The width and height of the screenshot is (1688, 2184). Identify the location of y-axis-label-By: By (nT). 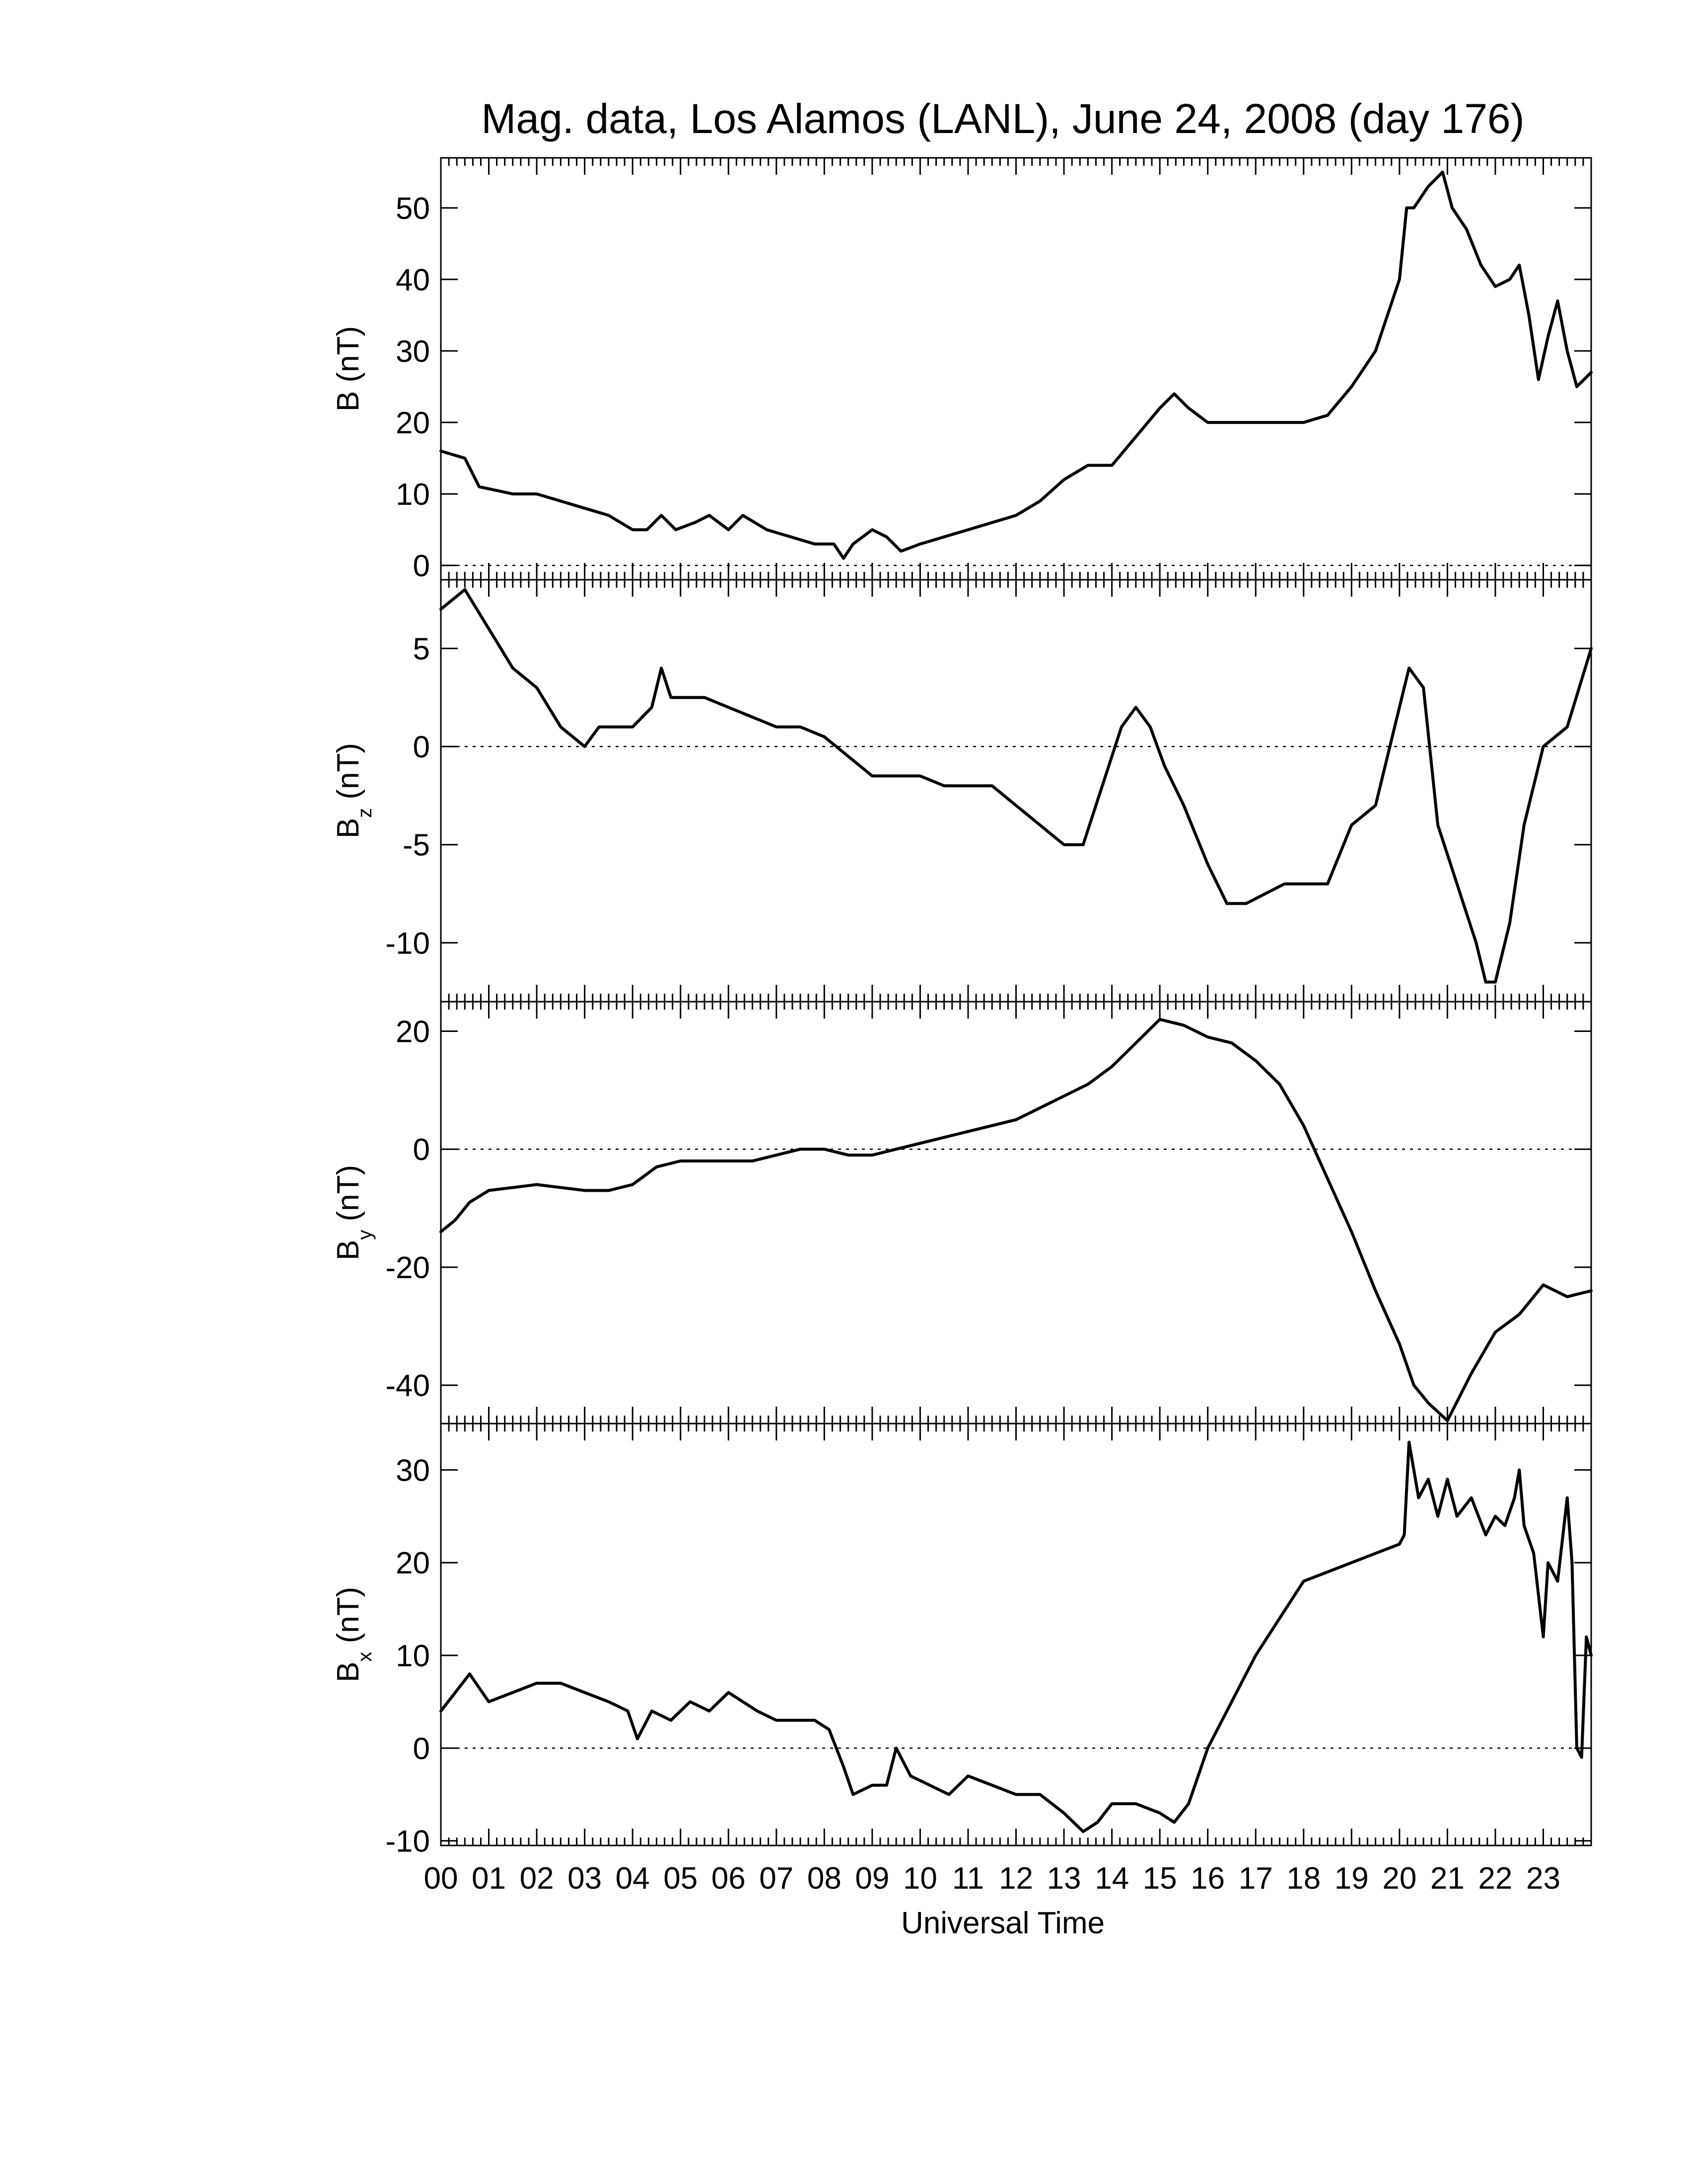
(353, 1212).